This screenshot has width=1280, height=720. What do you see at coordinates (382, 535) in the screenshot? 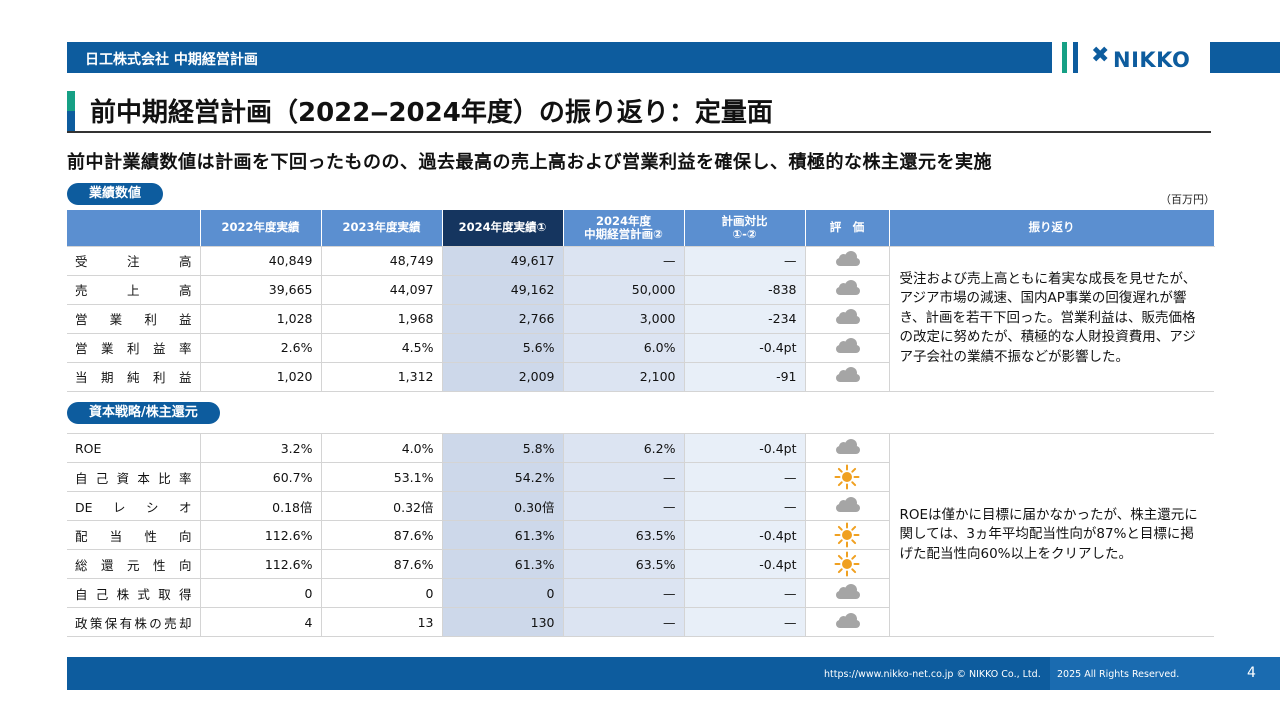
I see `value-2023: 87.6%` at bounding box center [382, 535].